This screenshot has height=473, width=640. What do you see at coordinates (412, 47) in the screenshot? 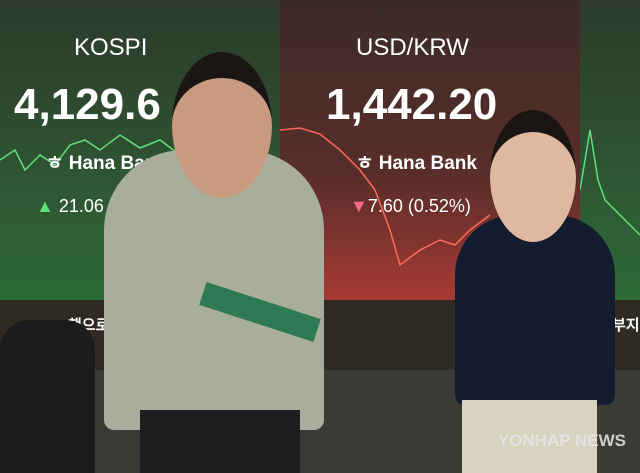
I see `usdkrw-label: USD/KRW` at bounding box center [412, 47].